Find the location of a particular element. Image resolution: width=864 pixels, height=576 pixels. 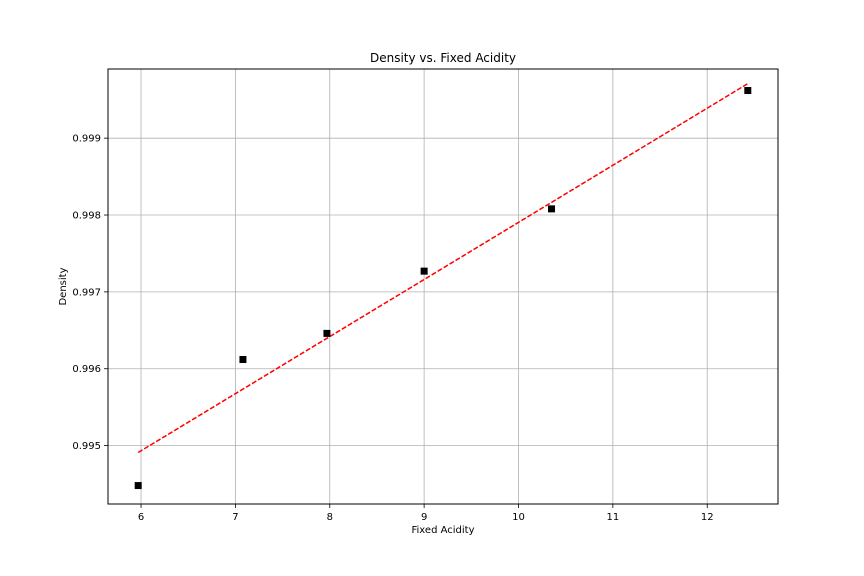

x-tick-label: 7 is located at coordinates (235, 517).